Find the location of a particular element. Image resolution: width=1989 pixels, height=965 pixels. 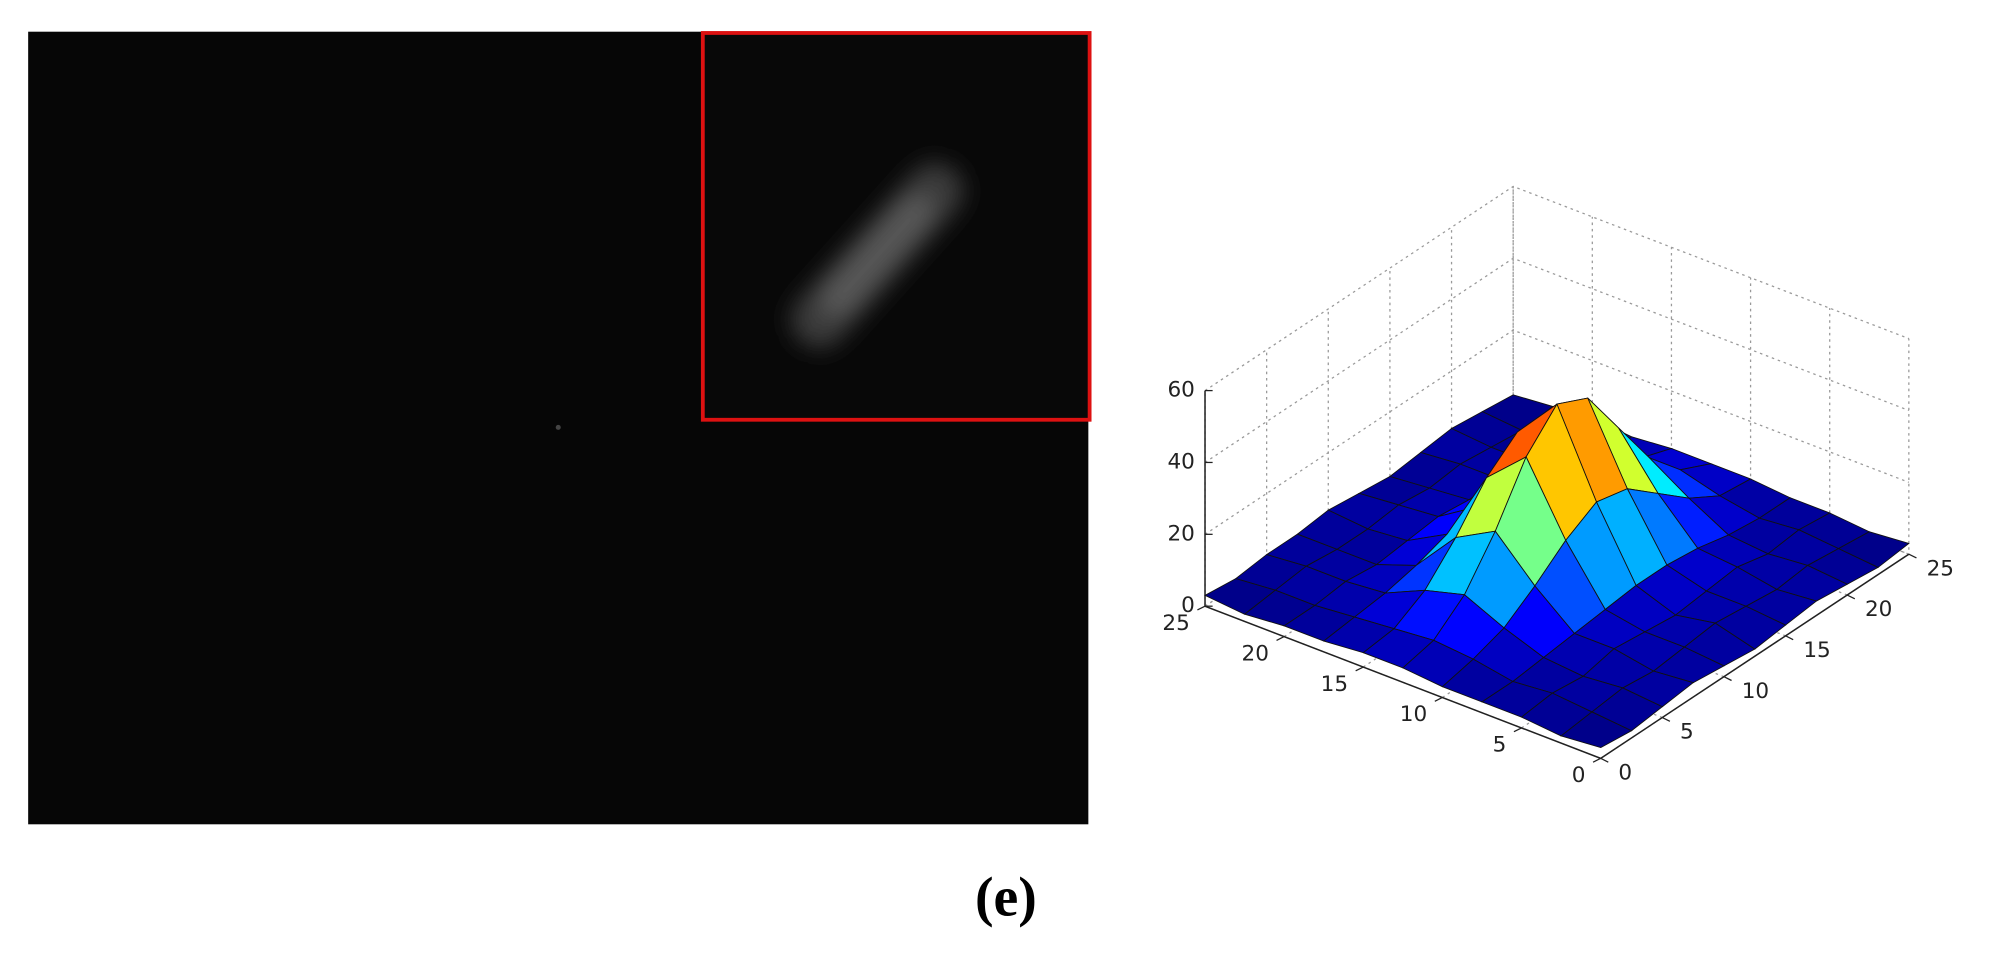

y-tick-label: 5 is located at coordinates (1500, 745).